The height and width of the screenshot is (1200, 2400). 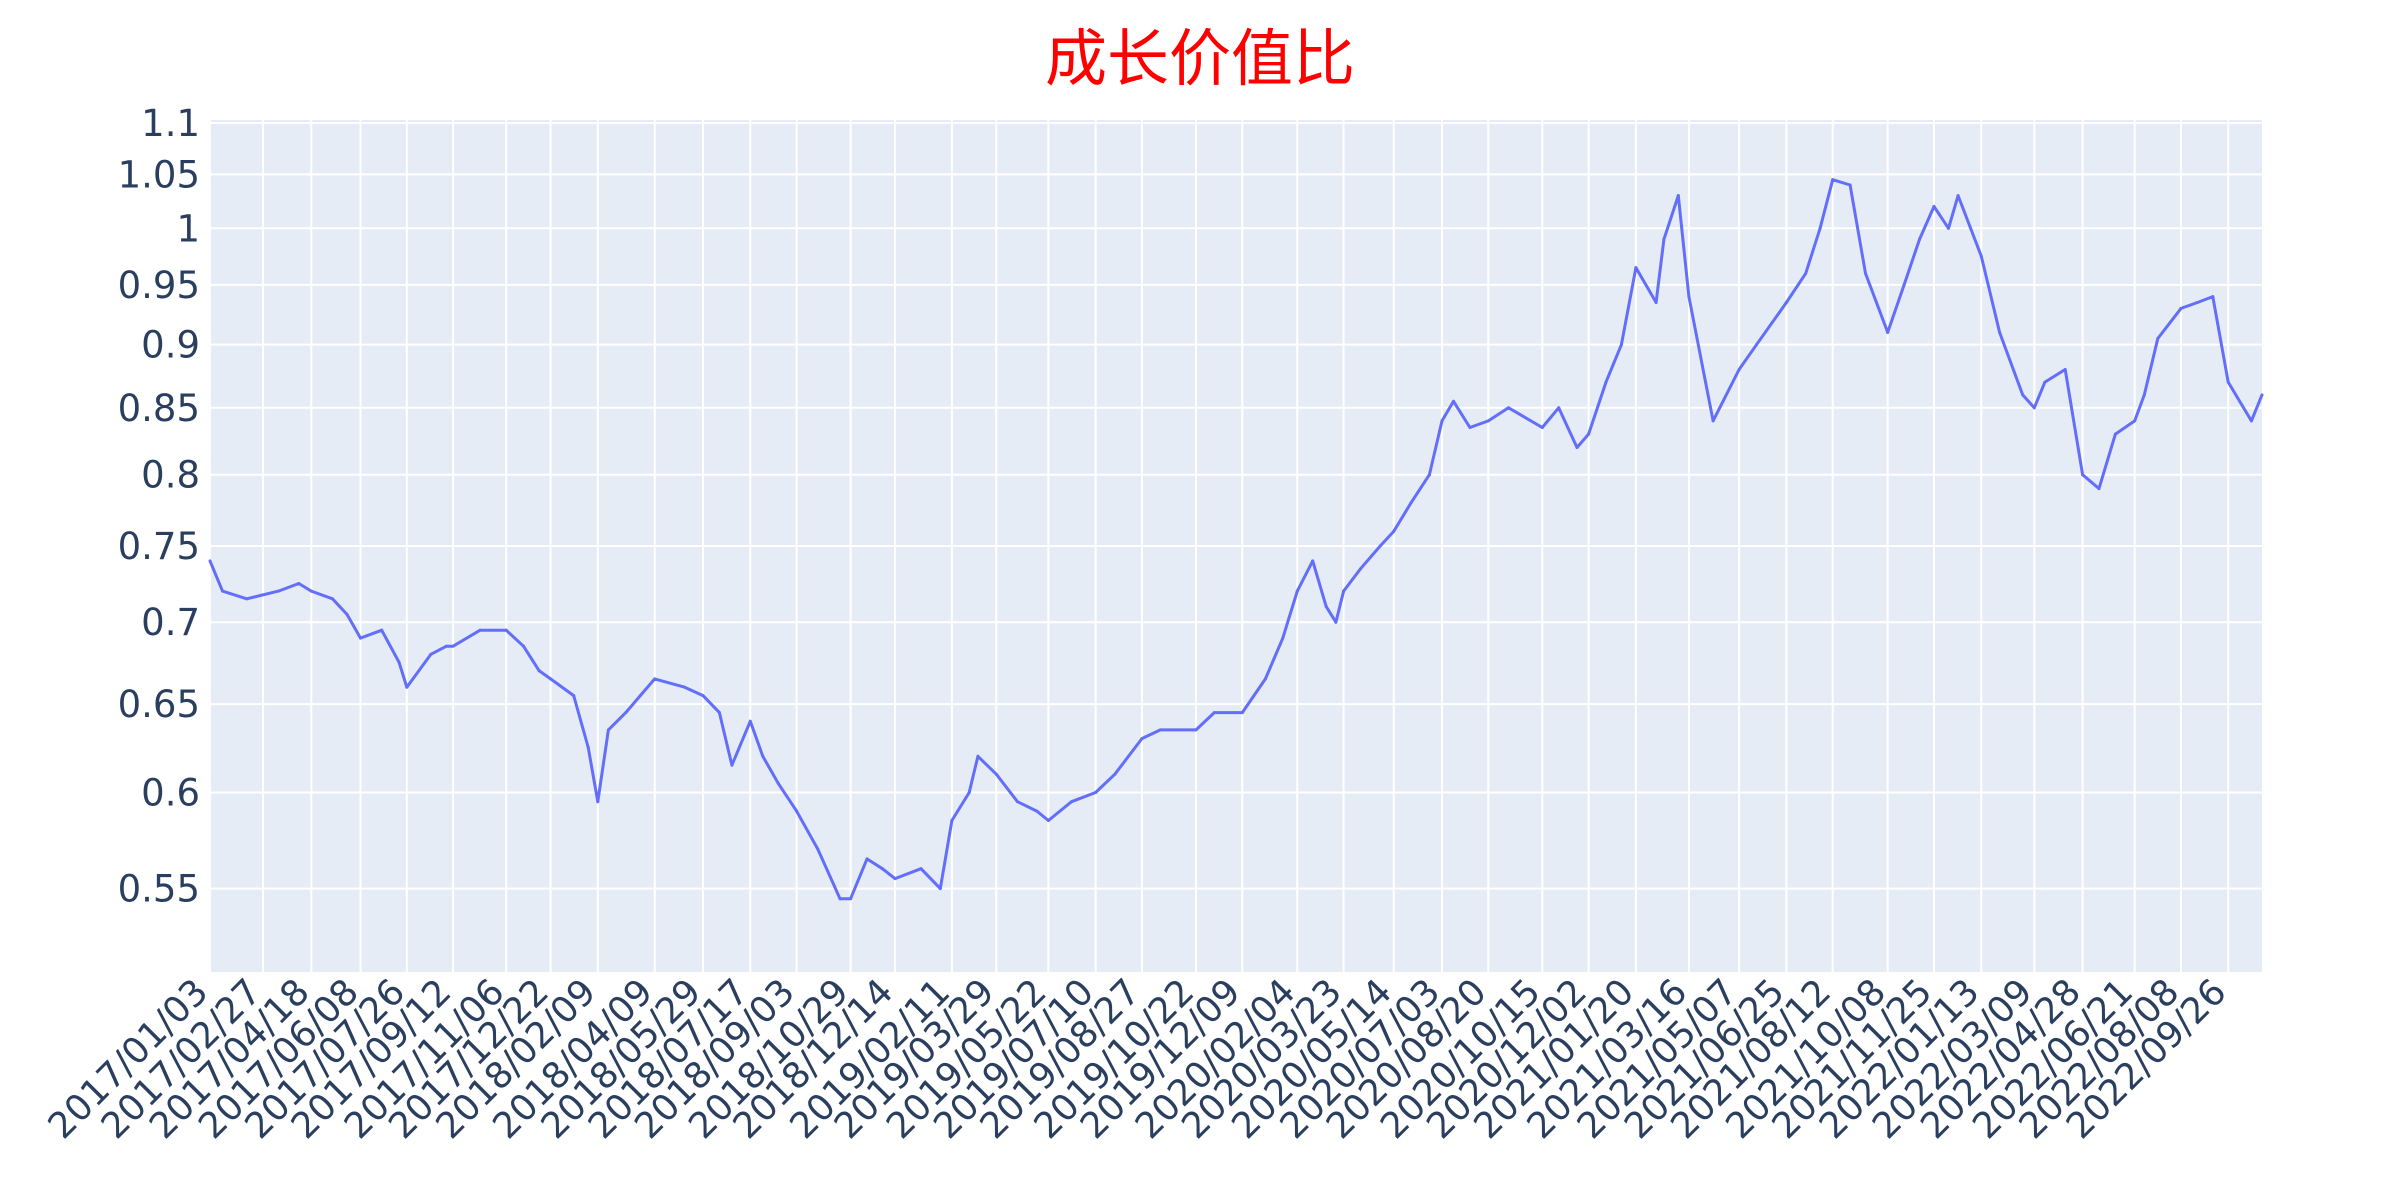 I want to click on y-tick-label: 1.05, so click(x=159, y=174).